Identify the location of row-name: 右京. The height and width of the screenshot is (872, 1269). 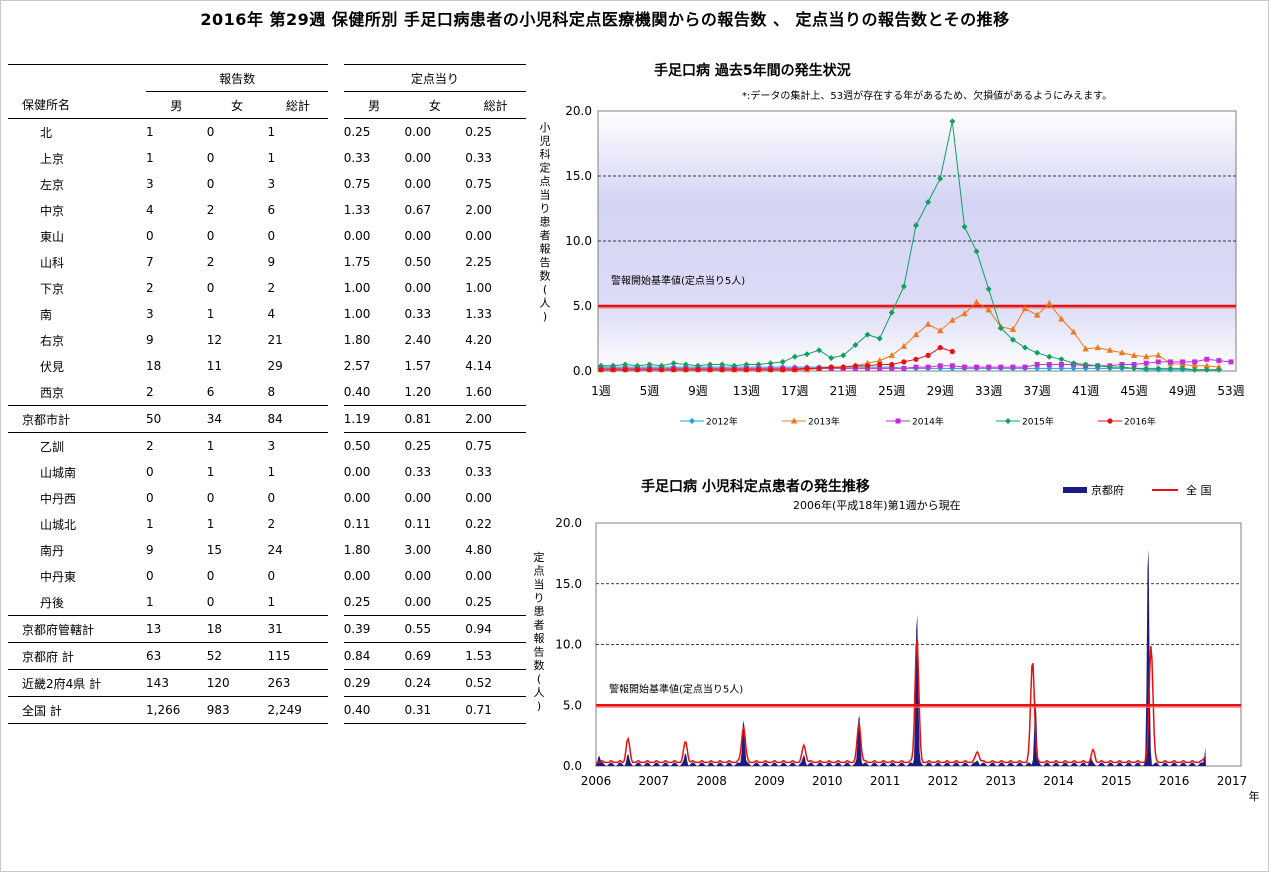
(52, 340).